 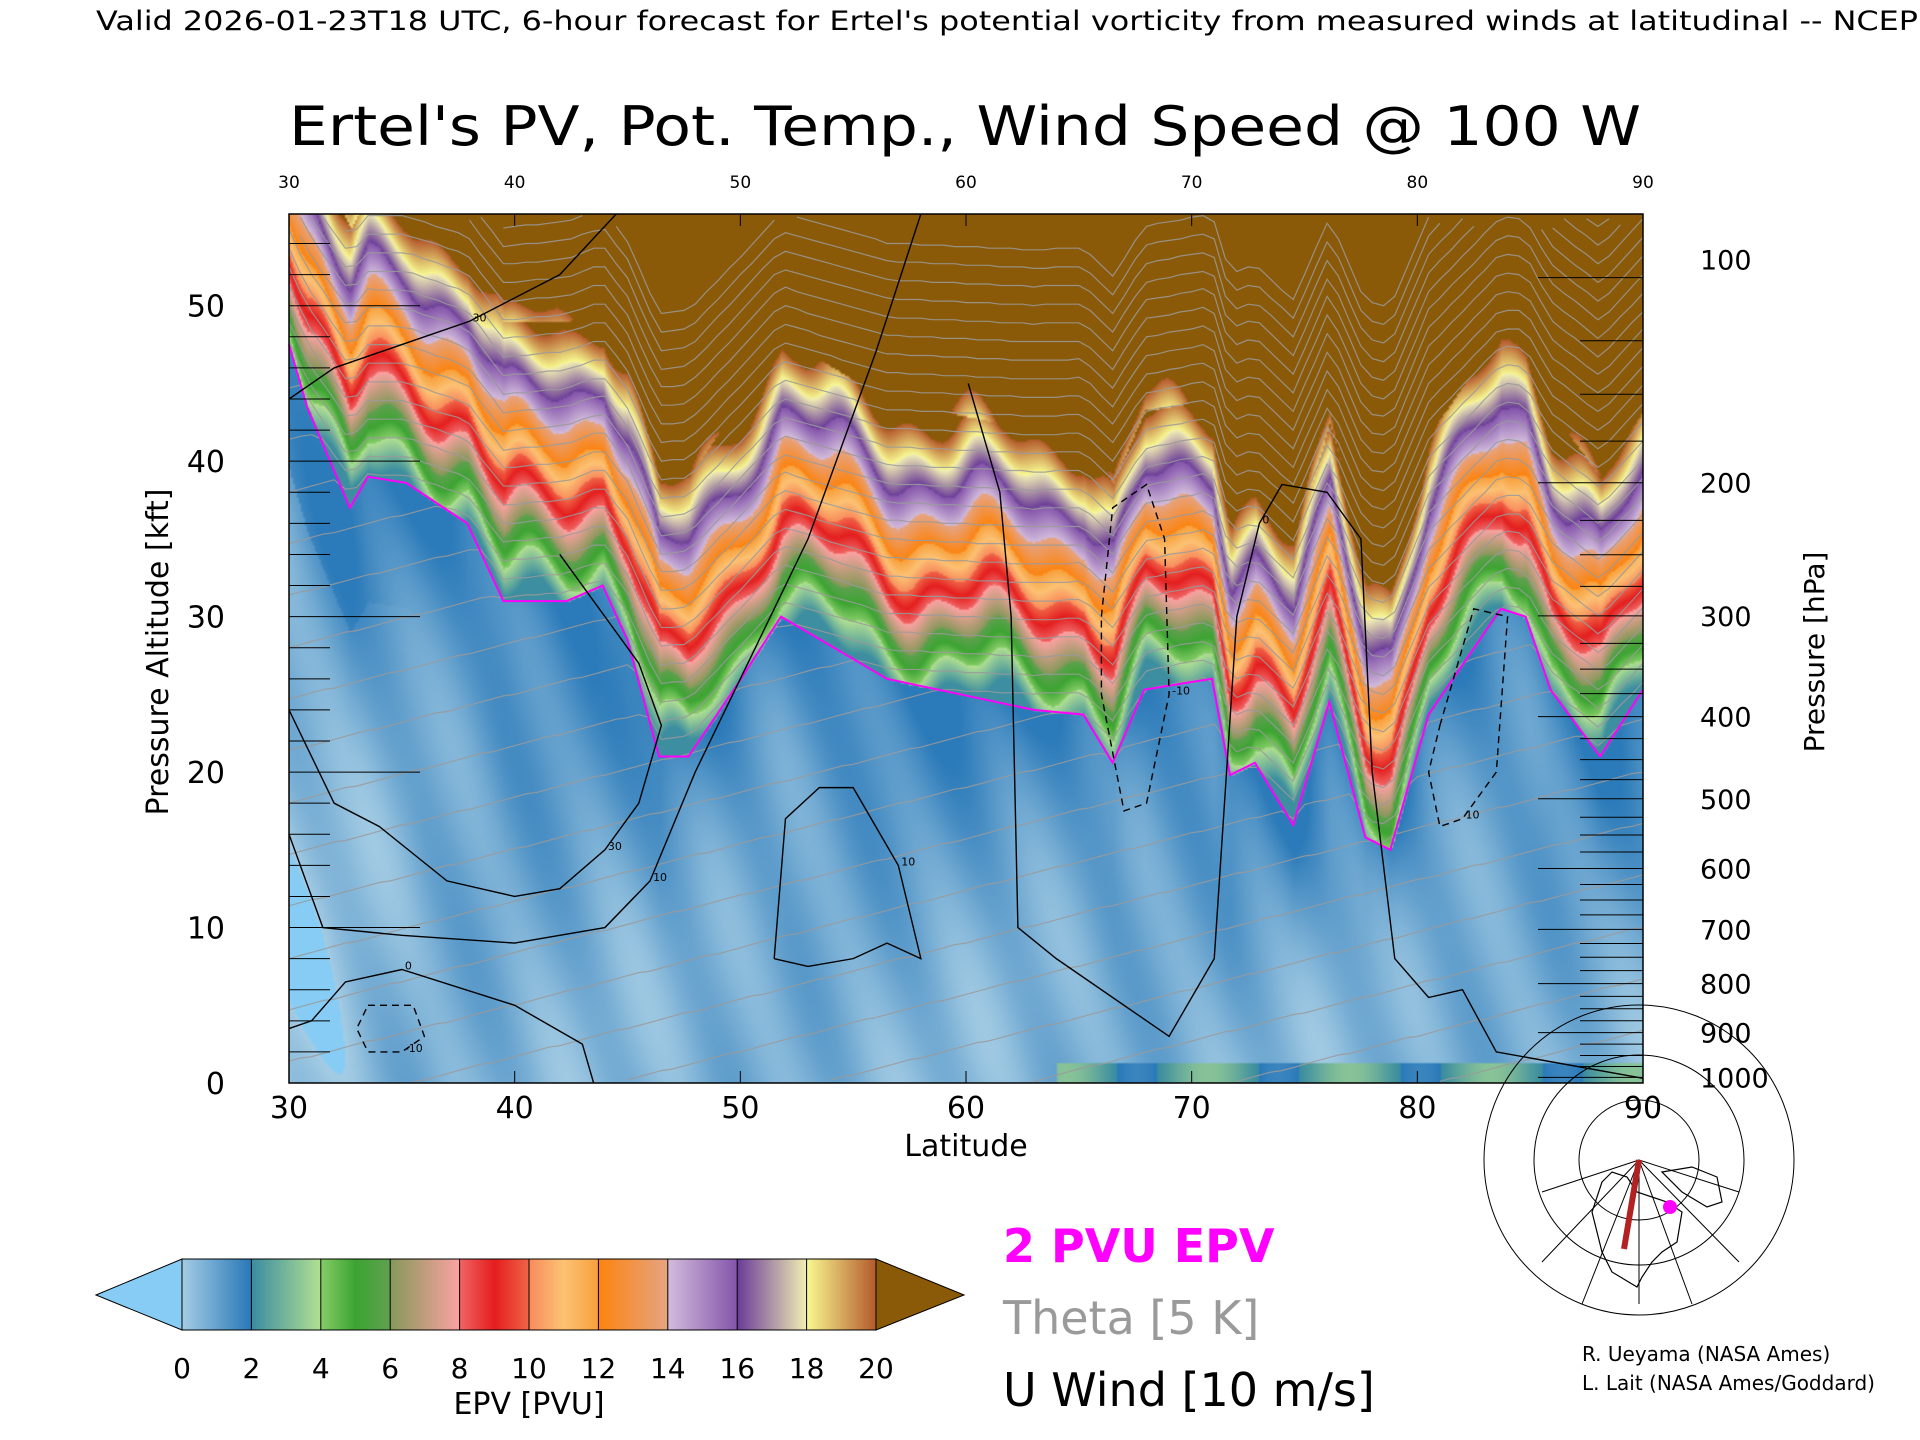 What do you see at coordinates (1192, 1108) in the screenshot?
I see `x-tick-label: 70` at bounding box center [1192, 1108].